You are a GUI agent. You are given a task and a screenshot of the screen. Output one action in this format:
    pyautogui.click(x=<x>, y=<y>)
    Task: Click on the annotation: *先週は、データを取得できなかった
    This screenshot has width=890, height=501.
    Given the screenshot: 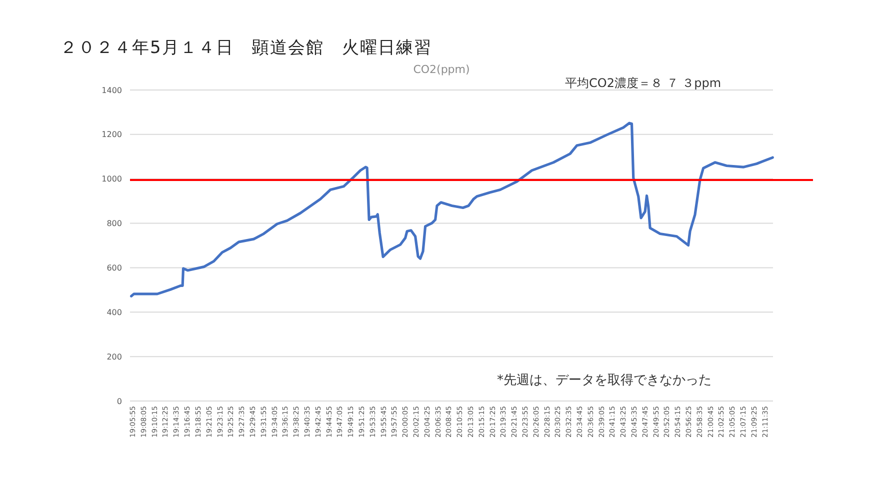 What is the action you would take?
    pyautogui.click(x=604, y=380)
    